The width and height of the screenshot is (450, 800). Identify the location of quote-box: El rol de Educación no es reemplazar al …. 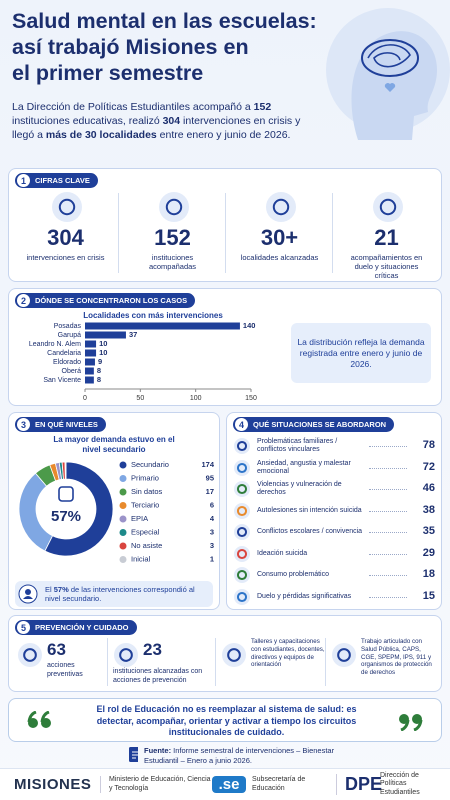
(225, 720).